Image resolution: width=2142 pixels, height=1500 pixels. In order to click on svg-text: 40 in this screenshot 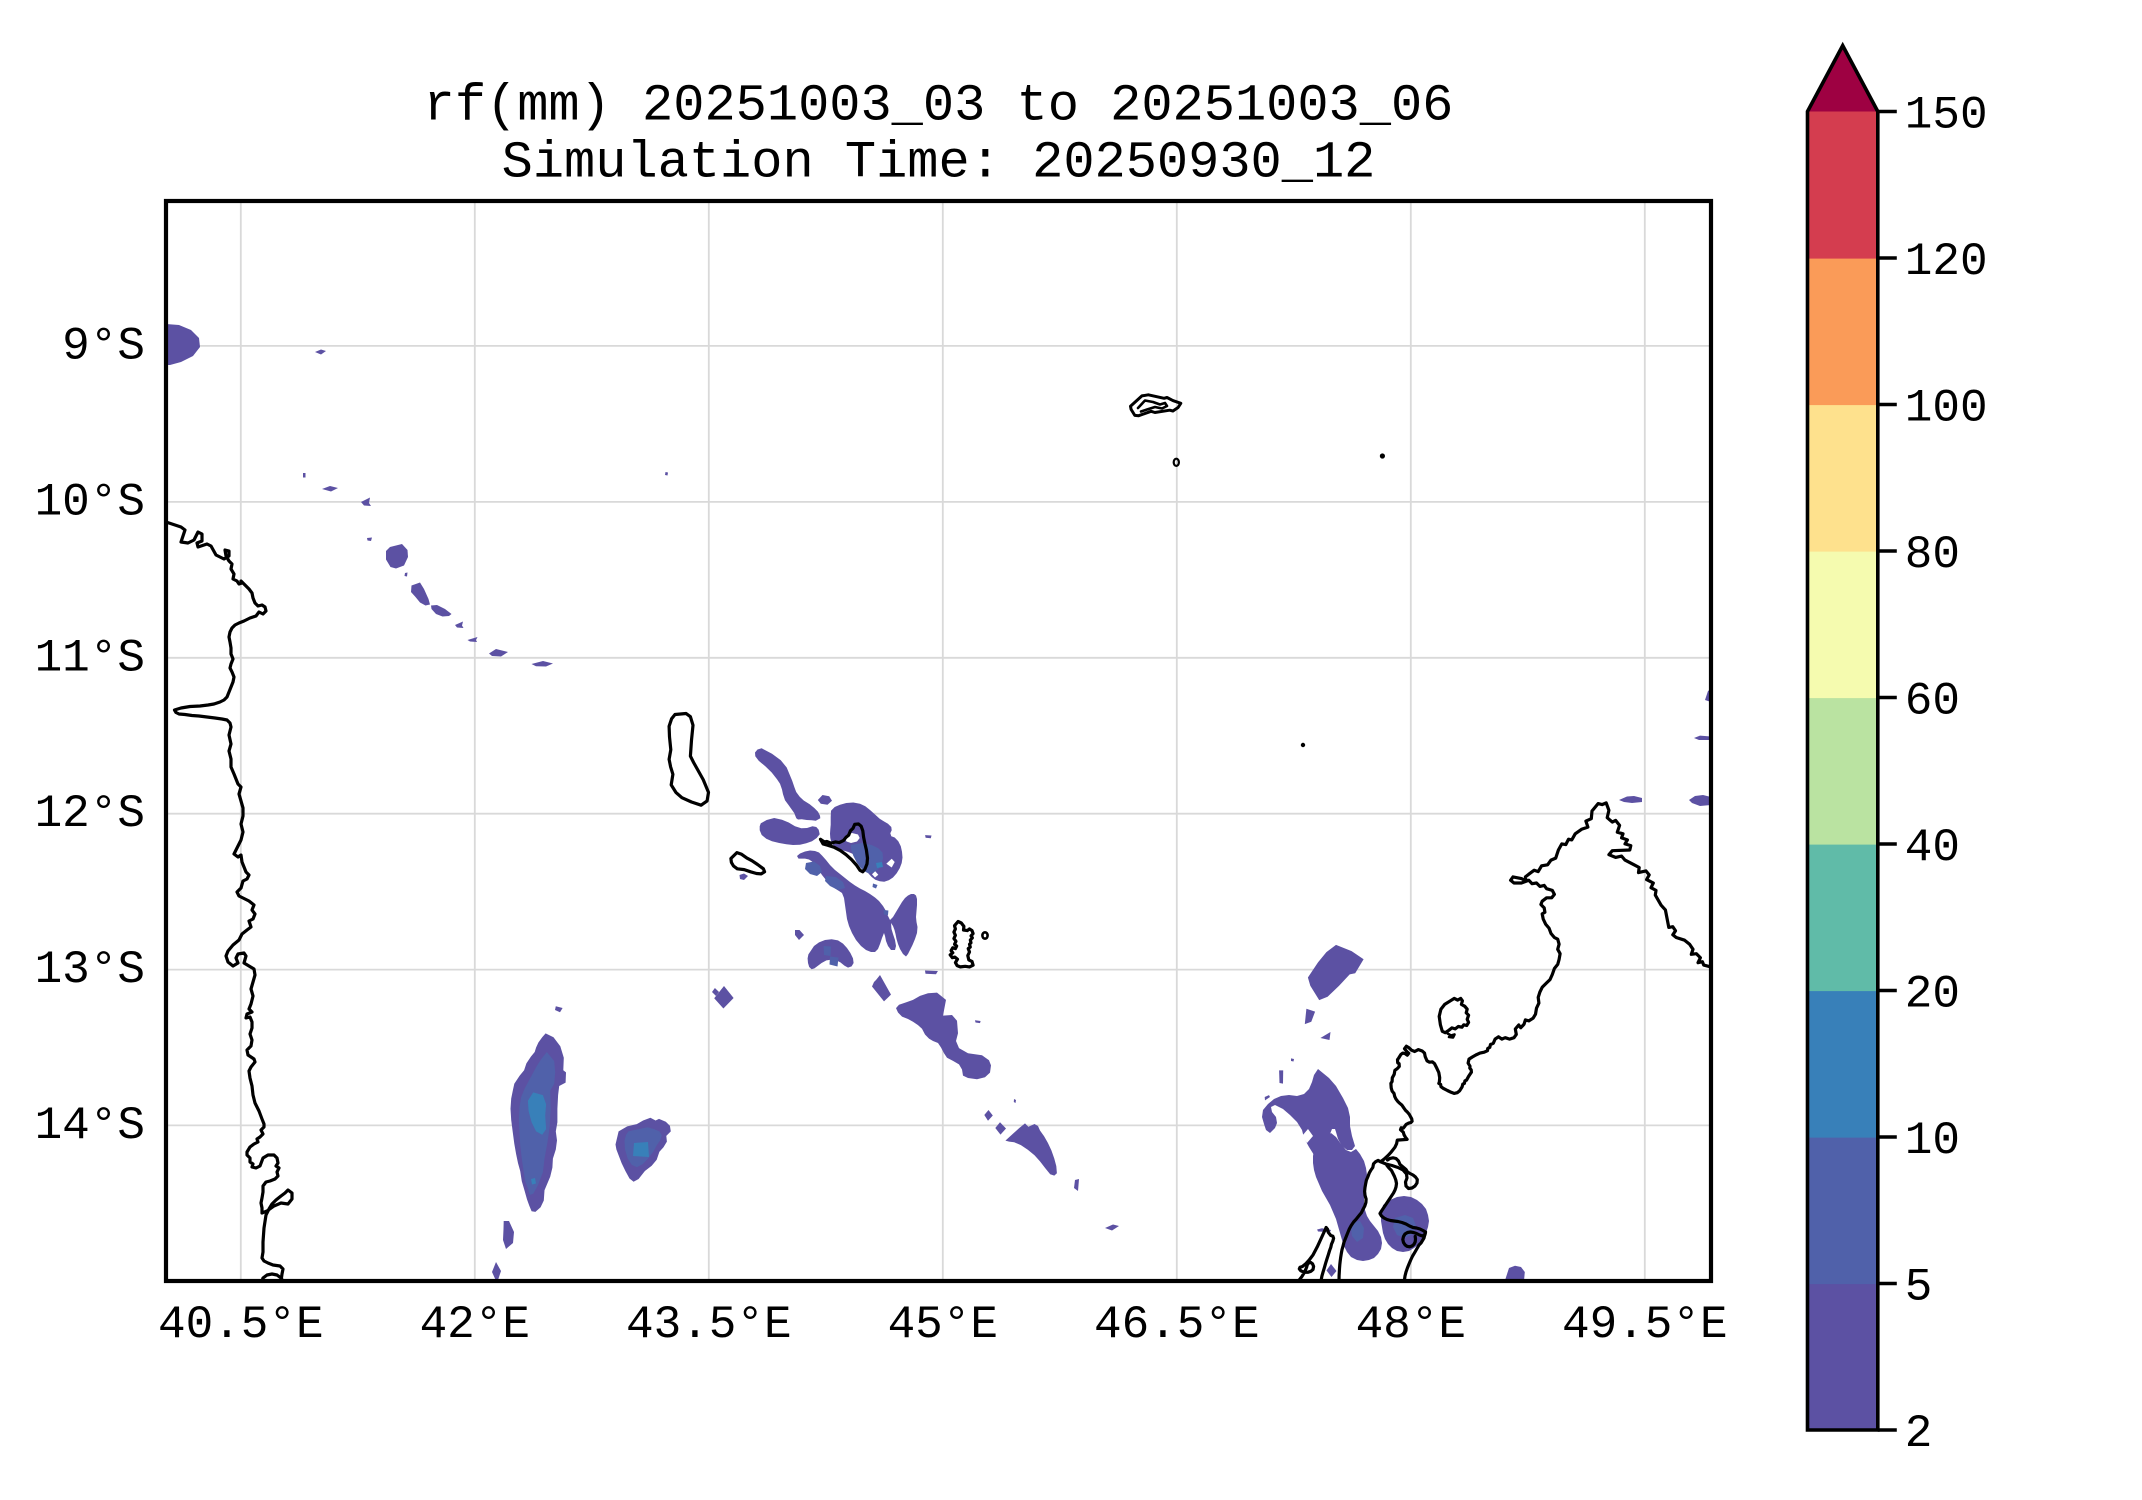, I will do `click(1932, 848)`.